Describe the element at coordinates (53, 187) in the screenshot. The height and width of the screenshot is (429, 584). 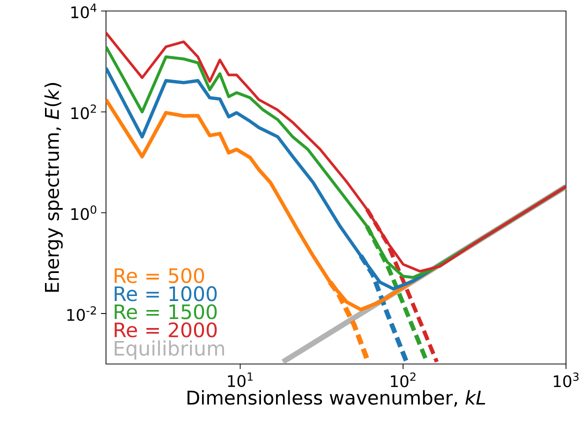
I see `y-axis-title: Energy spectrum, E(k)` at that location.